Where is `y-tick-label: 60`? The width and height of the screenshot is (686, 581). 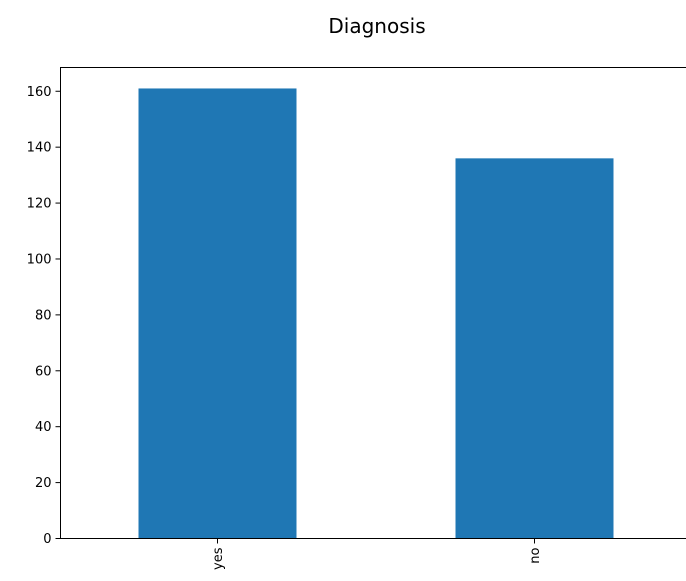 y-tick-label: 60 is located at coordinates (43, 371).